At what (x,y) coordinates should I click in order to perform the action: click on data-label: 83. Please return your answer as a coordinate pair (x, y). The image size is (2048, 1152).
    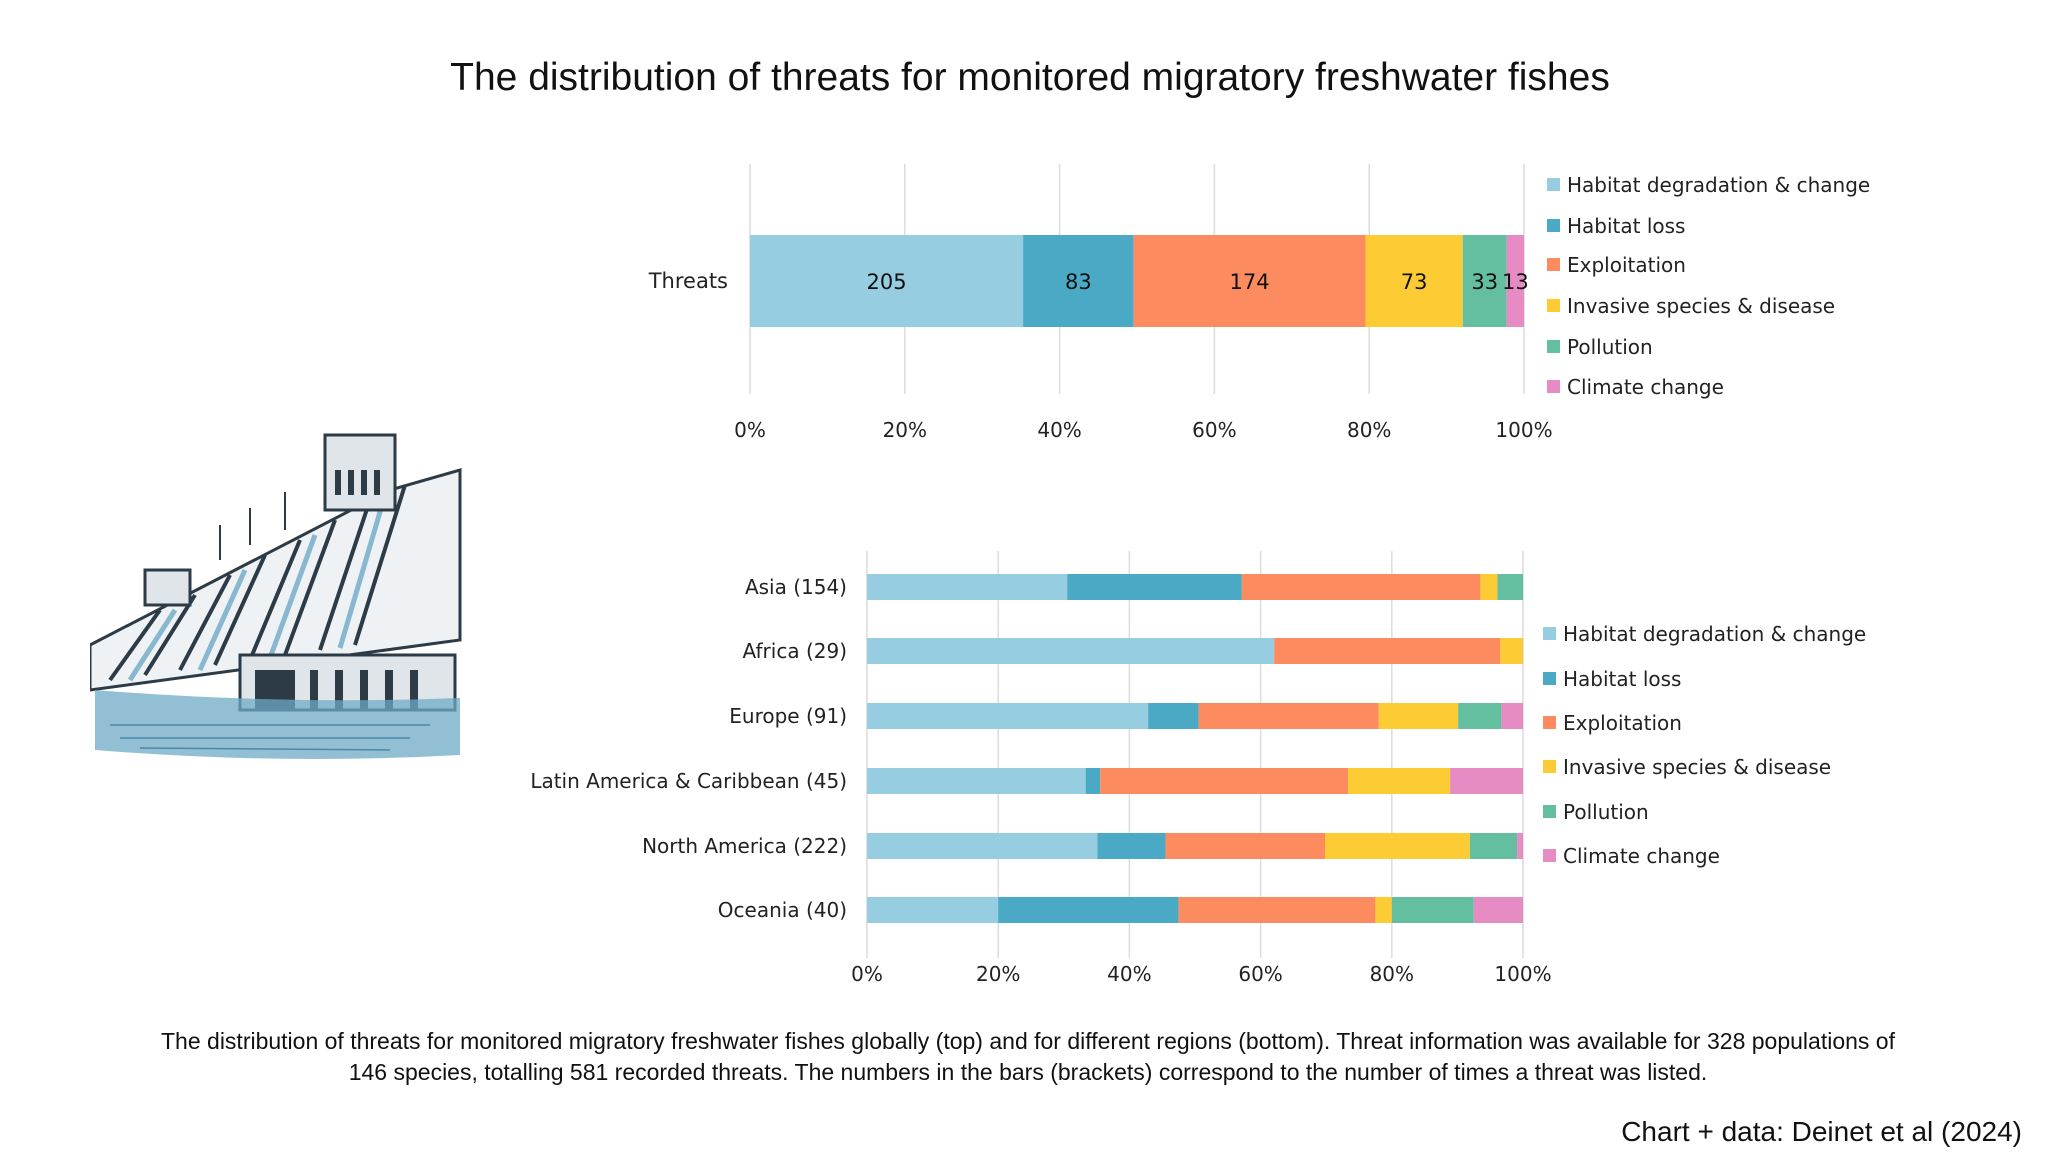
    Looking at the image, I should click on (1078, 282).